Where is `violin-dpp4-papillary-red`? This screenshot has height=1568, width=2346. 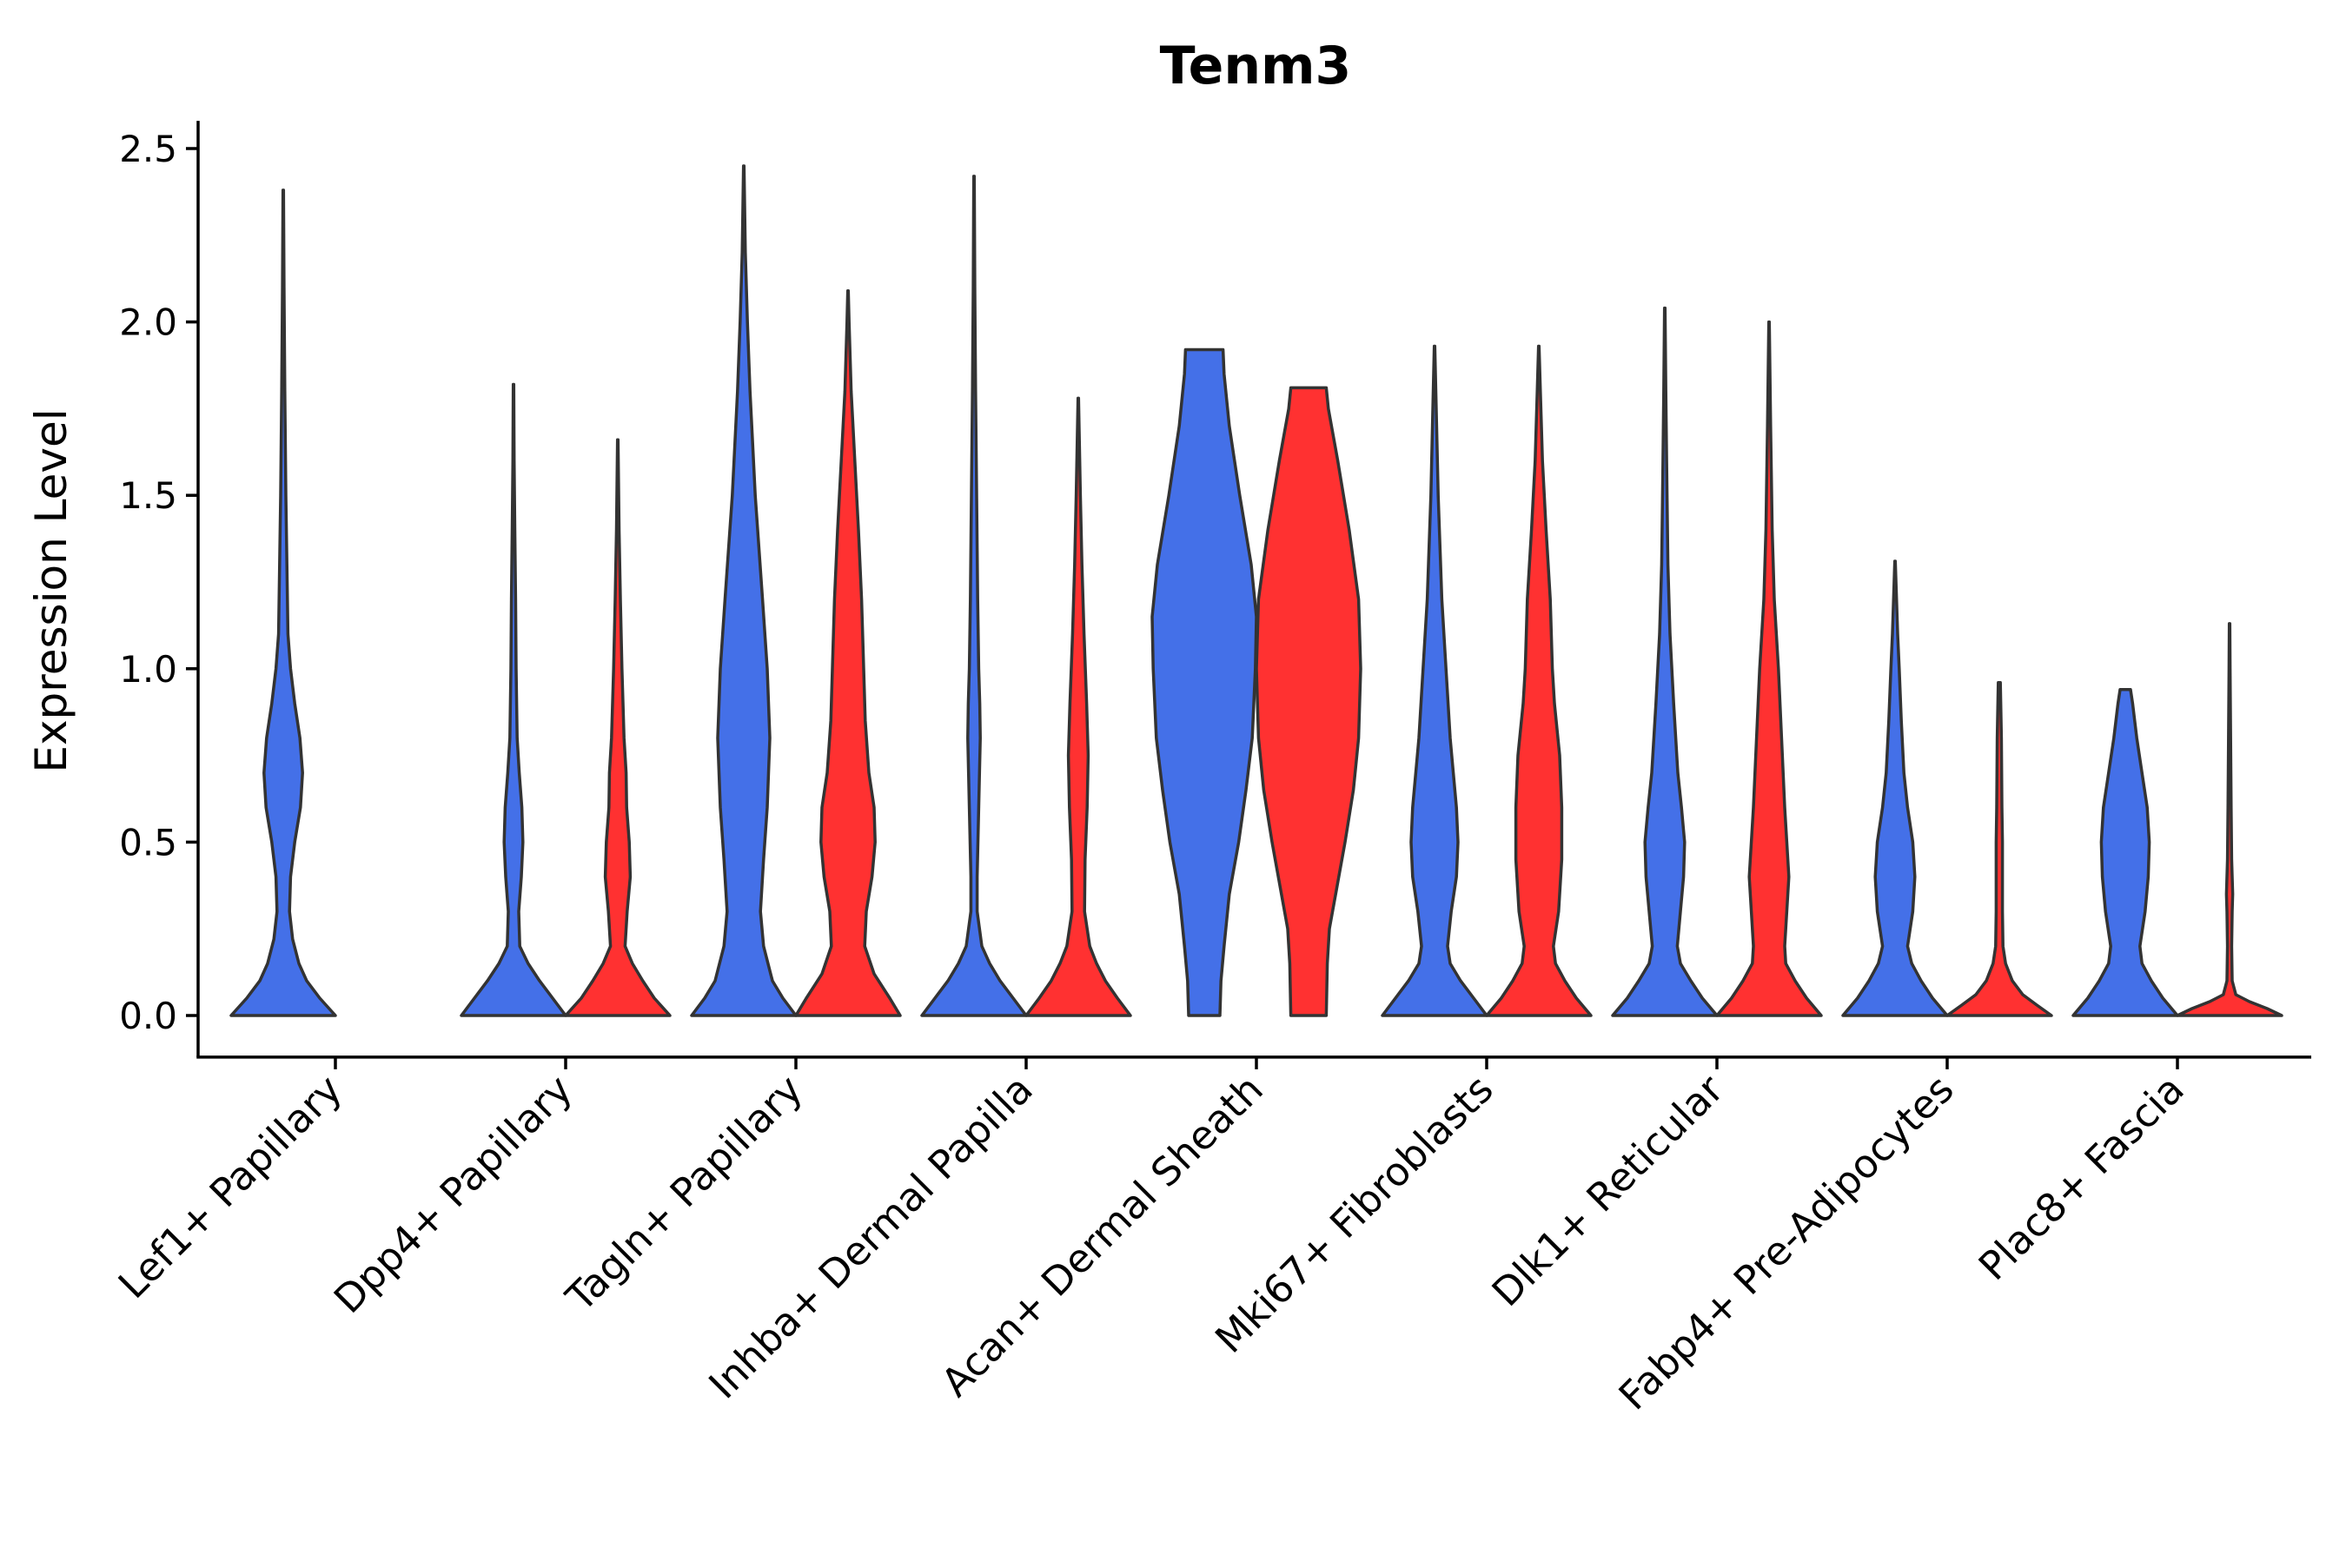
violin-dpp4-papillary-red is located at coordinates (618, 727).